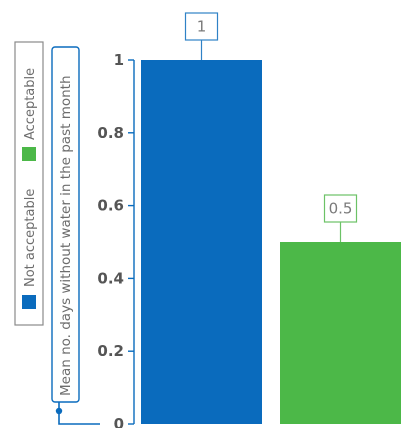  I want to click on y-axis-label-connector, so click(79, 413).